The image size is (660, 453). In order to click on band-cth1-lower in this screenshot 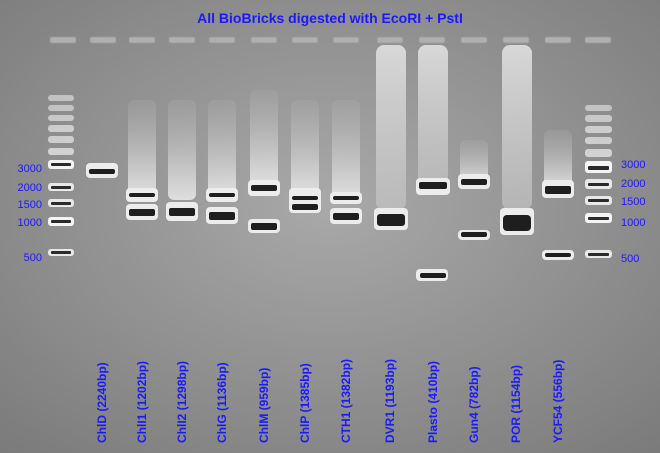, I will do `click(346, 216)`.